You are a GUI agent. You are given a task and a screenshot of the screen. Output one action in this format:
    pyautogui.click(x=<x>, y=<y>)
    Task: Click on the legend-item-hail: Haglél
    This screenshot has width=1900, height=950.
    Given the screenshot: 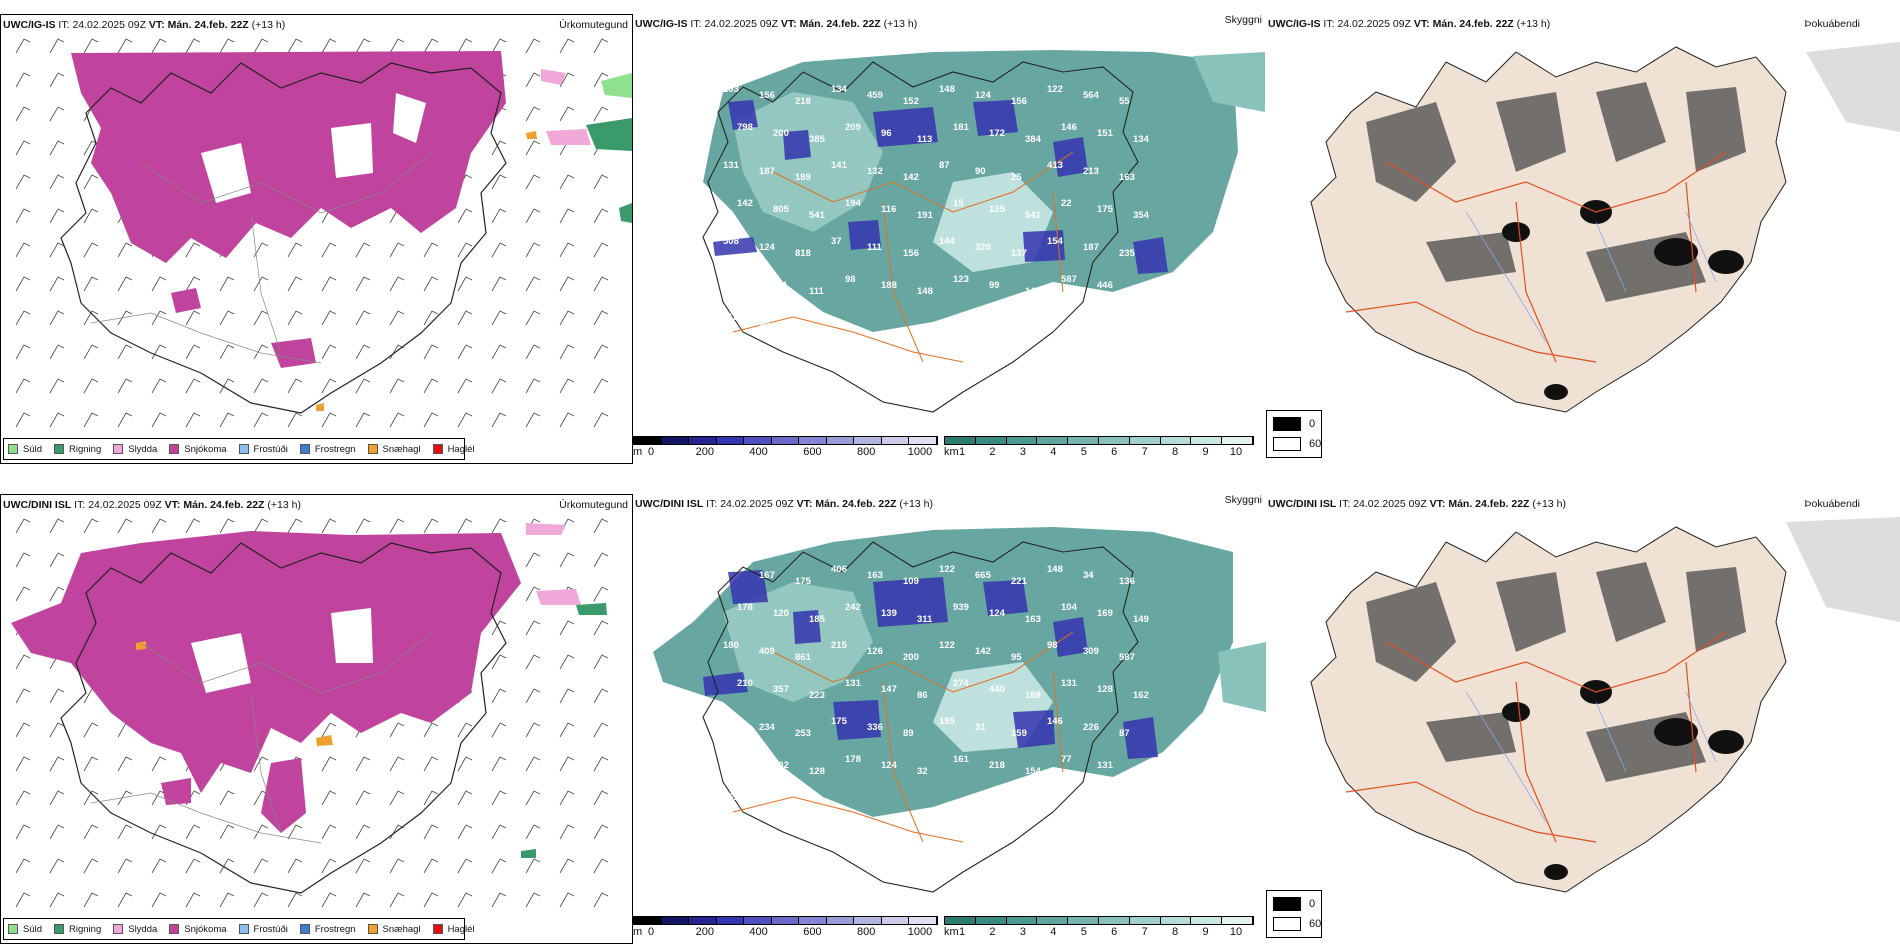 What is the action you would take?
    pyautogui.click(x=453, y=929)
    